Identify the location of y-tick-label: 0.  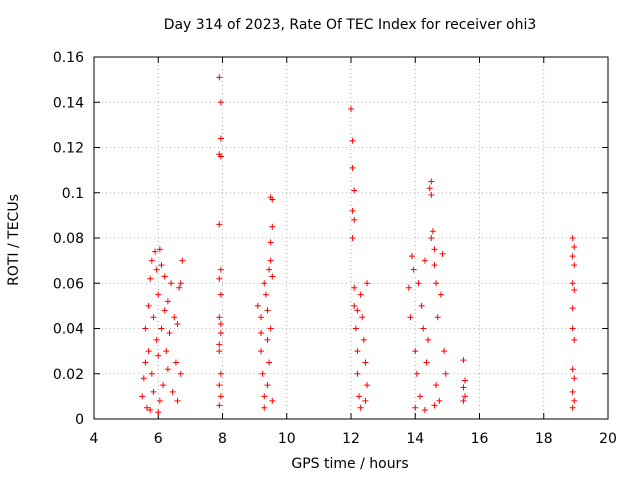
(79, 420).